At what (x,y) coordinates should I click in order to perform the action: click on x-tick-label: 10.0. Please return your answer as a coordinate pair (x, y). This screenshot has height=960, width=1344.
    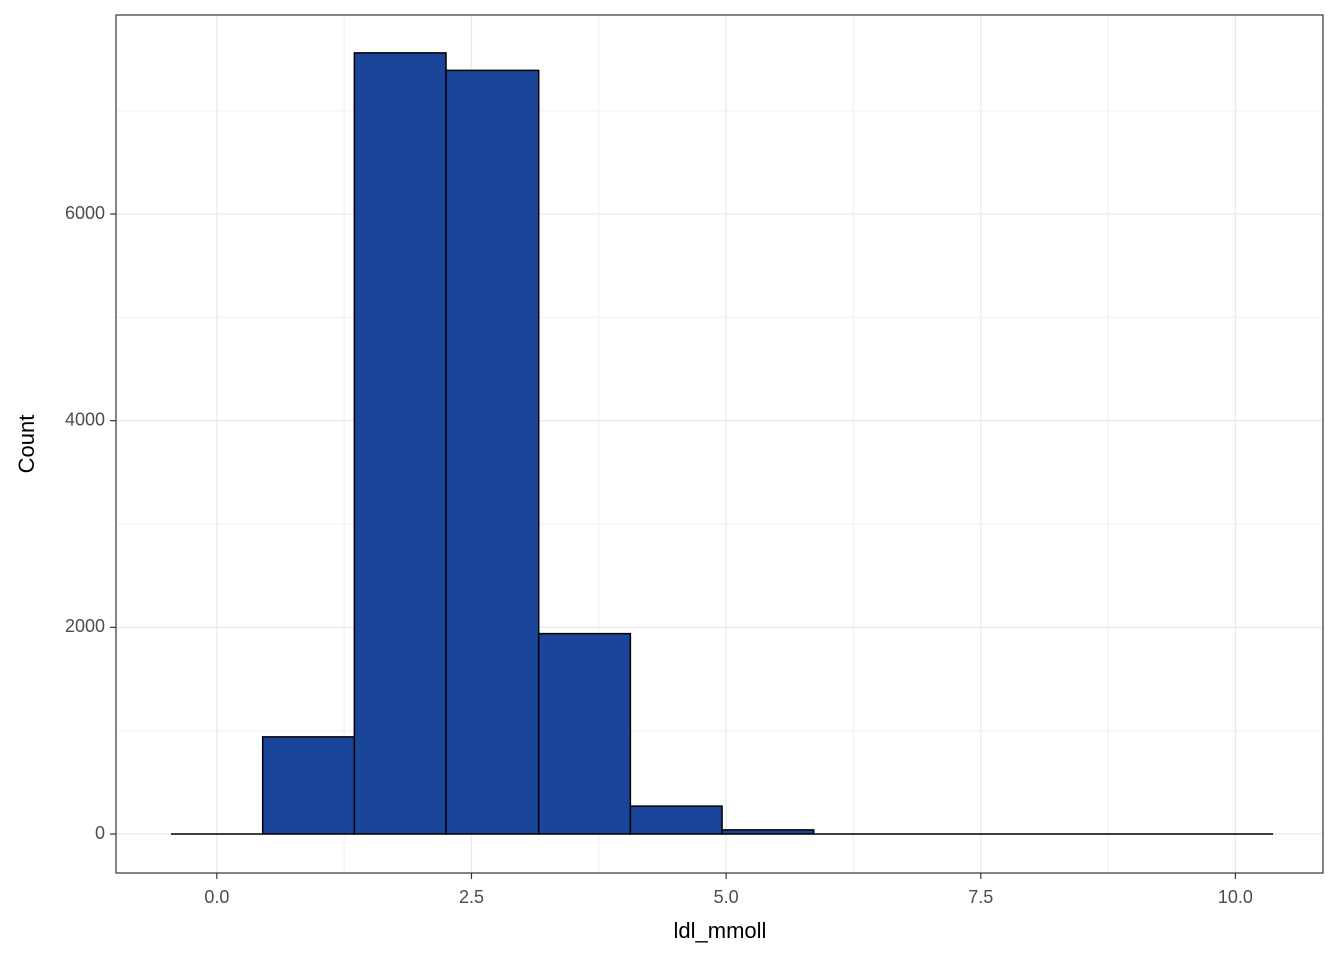
    Looking at the image, I should click on (1235, 897).